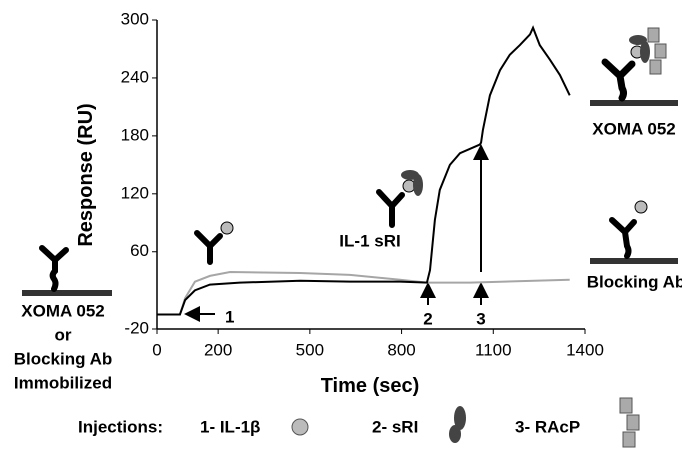 The width and height of the screenshot is (682, 457). What do you see at coordinates (67, 270) in the screenshot?
I see `immobilized-icon` at bounding box center [67, 270].